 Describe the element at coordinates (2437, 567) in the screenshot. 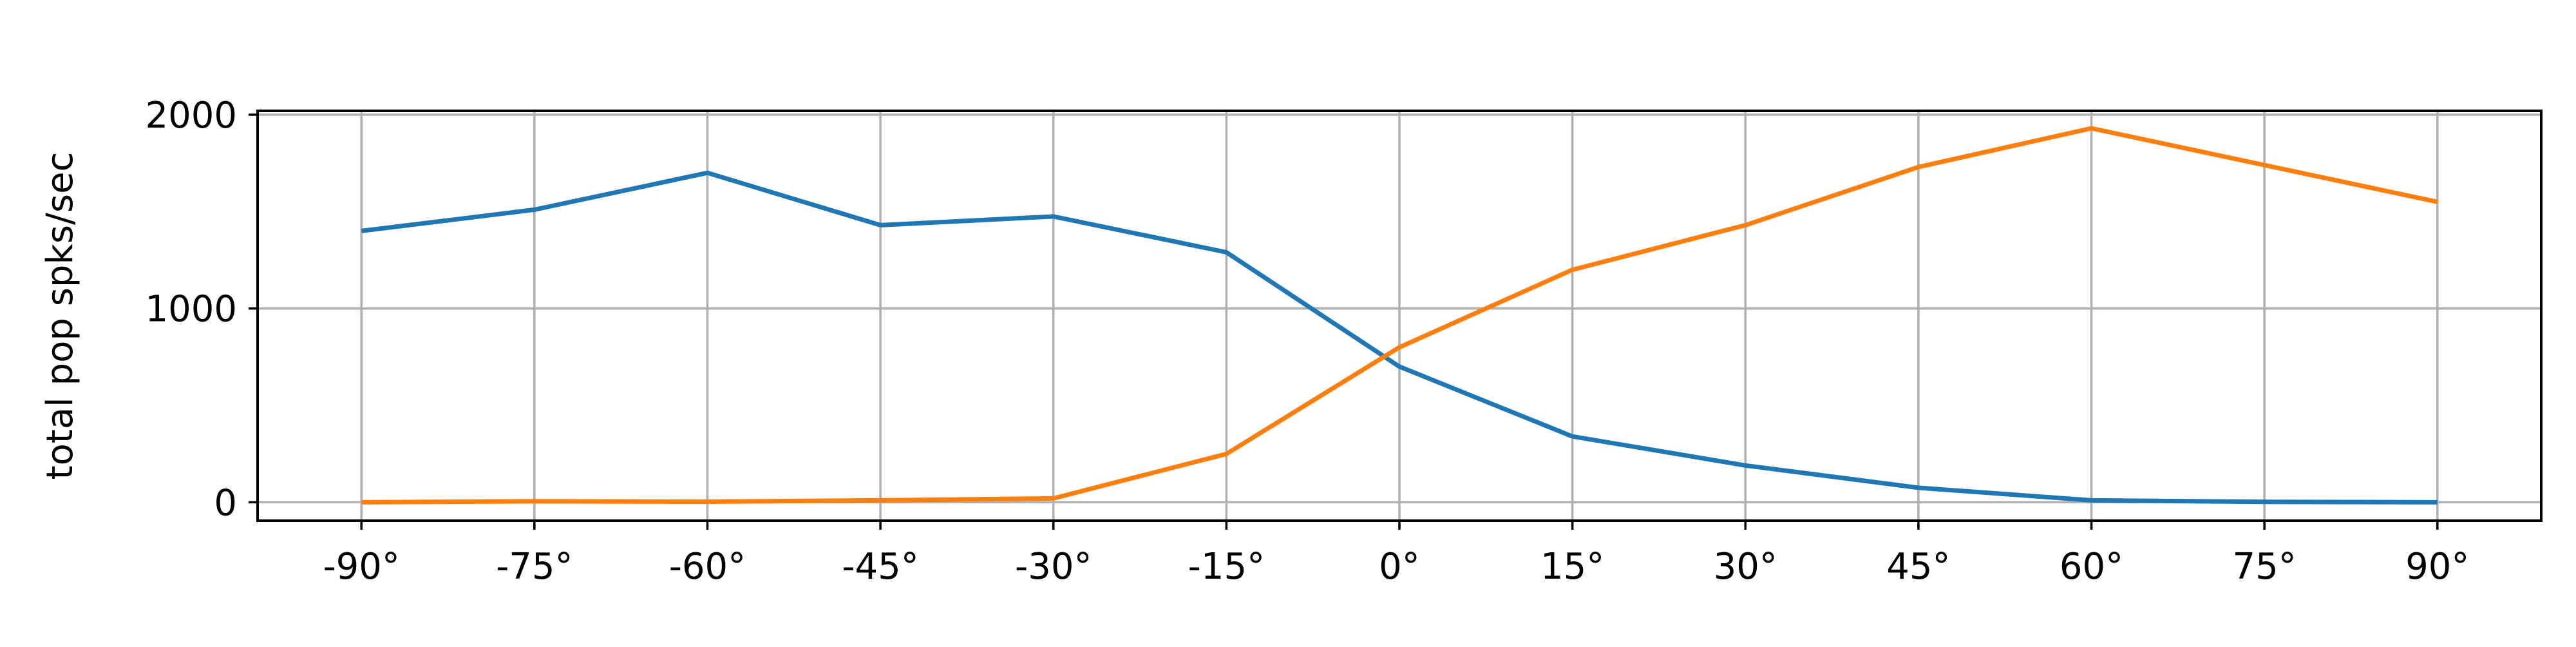

I see `x-tick-label: 90°` at that location.